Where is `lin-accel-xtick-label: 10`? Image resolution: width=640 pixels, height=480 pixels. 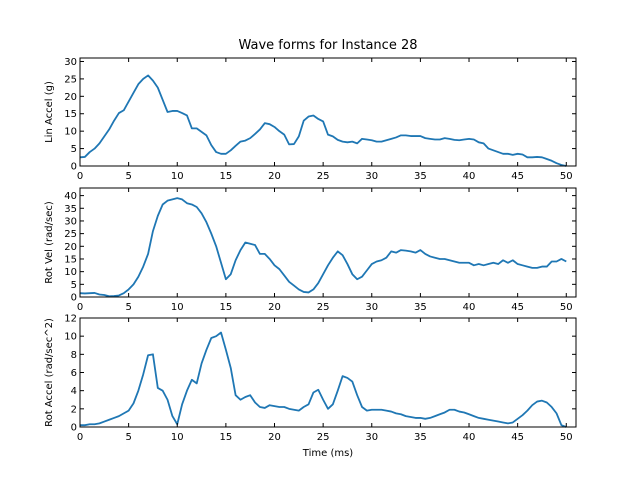 lin-accel-xtick-label: 10 is located at coordinates (177, 176).